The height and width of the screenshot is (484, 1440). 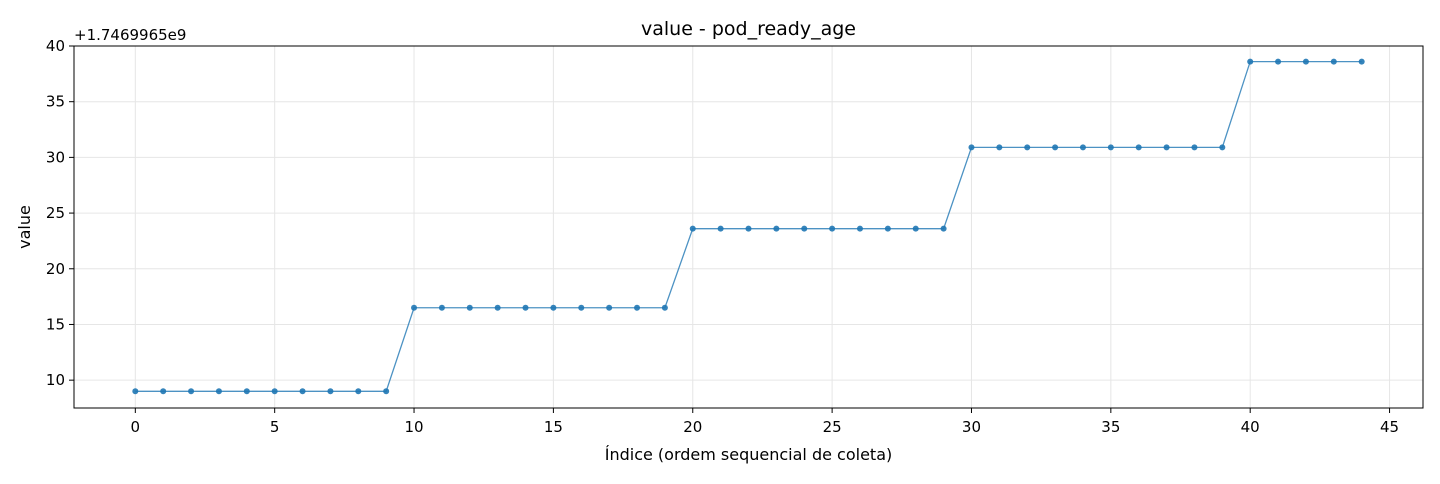 I want to click on x-tick-label: 40, so click(x=1250, y=427).